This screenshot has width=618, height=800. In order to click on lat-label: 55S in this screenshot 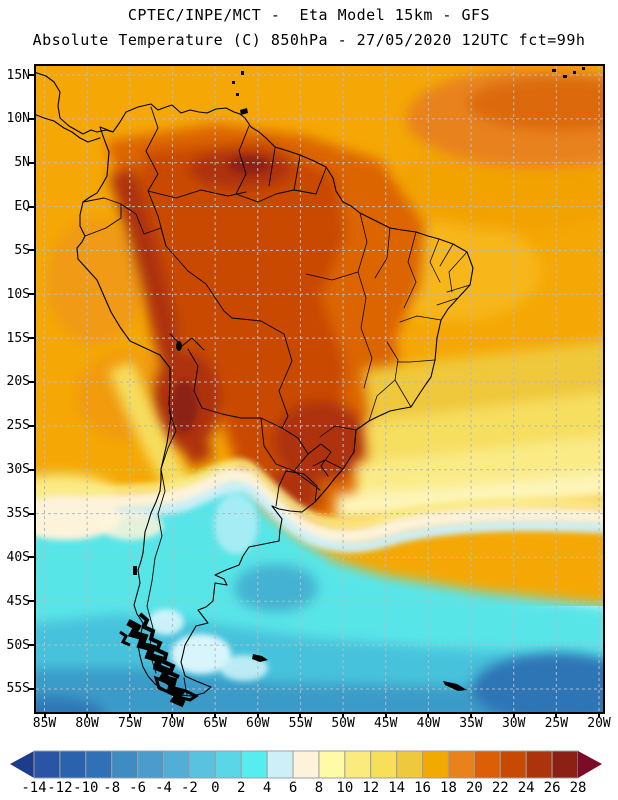, I will do `click(18, 689)`.